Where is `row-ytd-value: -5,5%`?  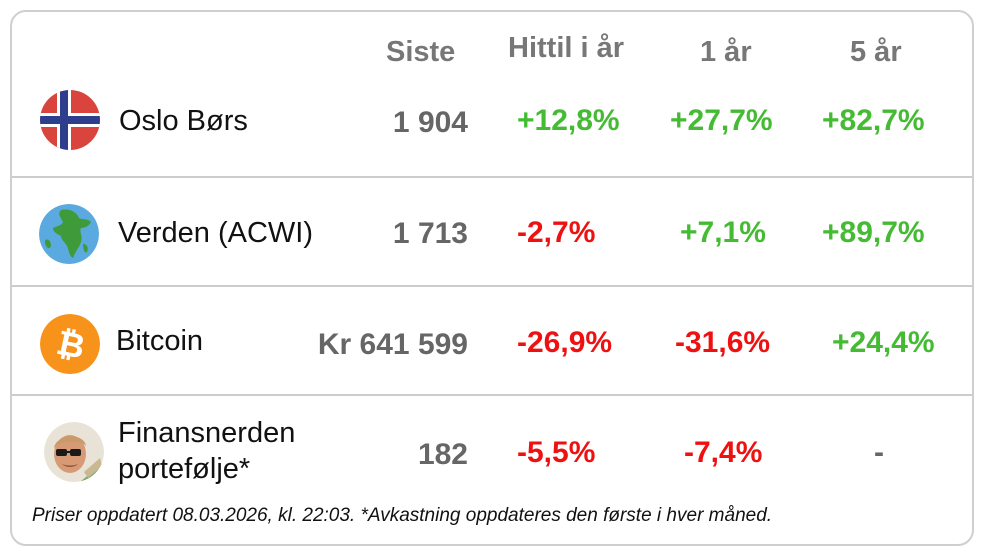
row-ytd-value: -5,5% is located at coordinates (556, 452).